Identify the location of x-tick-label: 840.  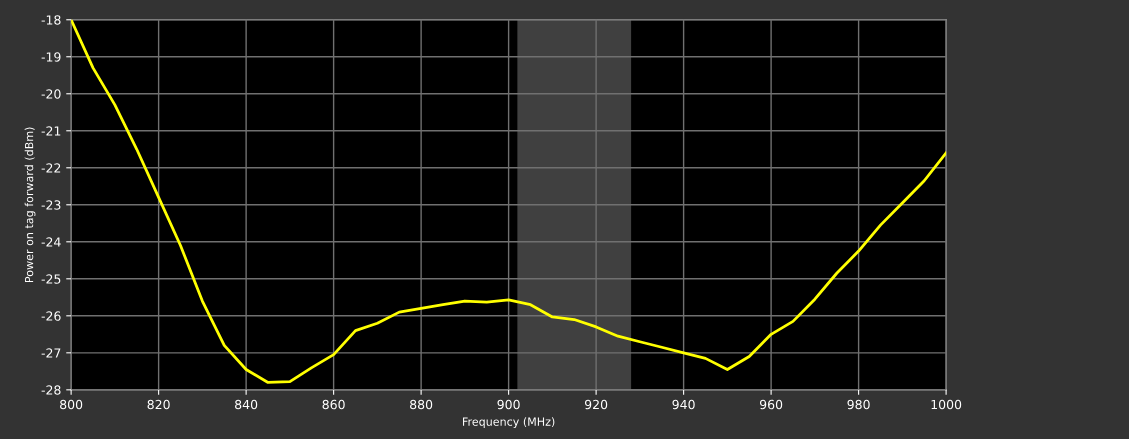
(246, 404).